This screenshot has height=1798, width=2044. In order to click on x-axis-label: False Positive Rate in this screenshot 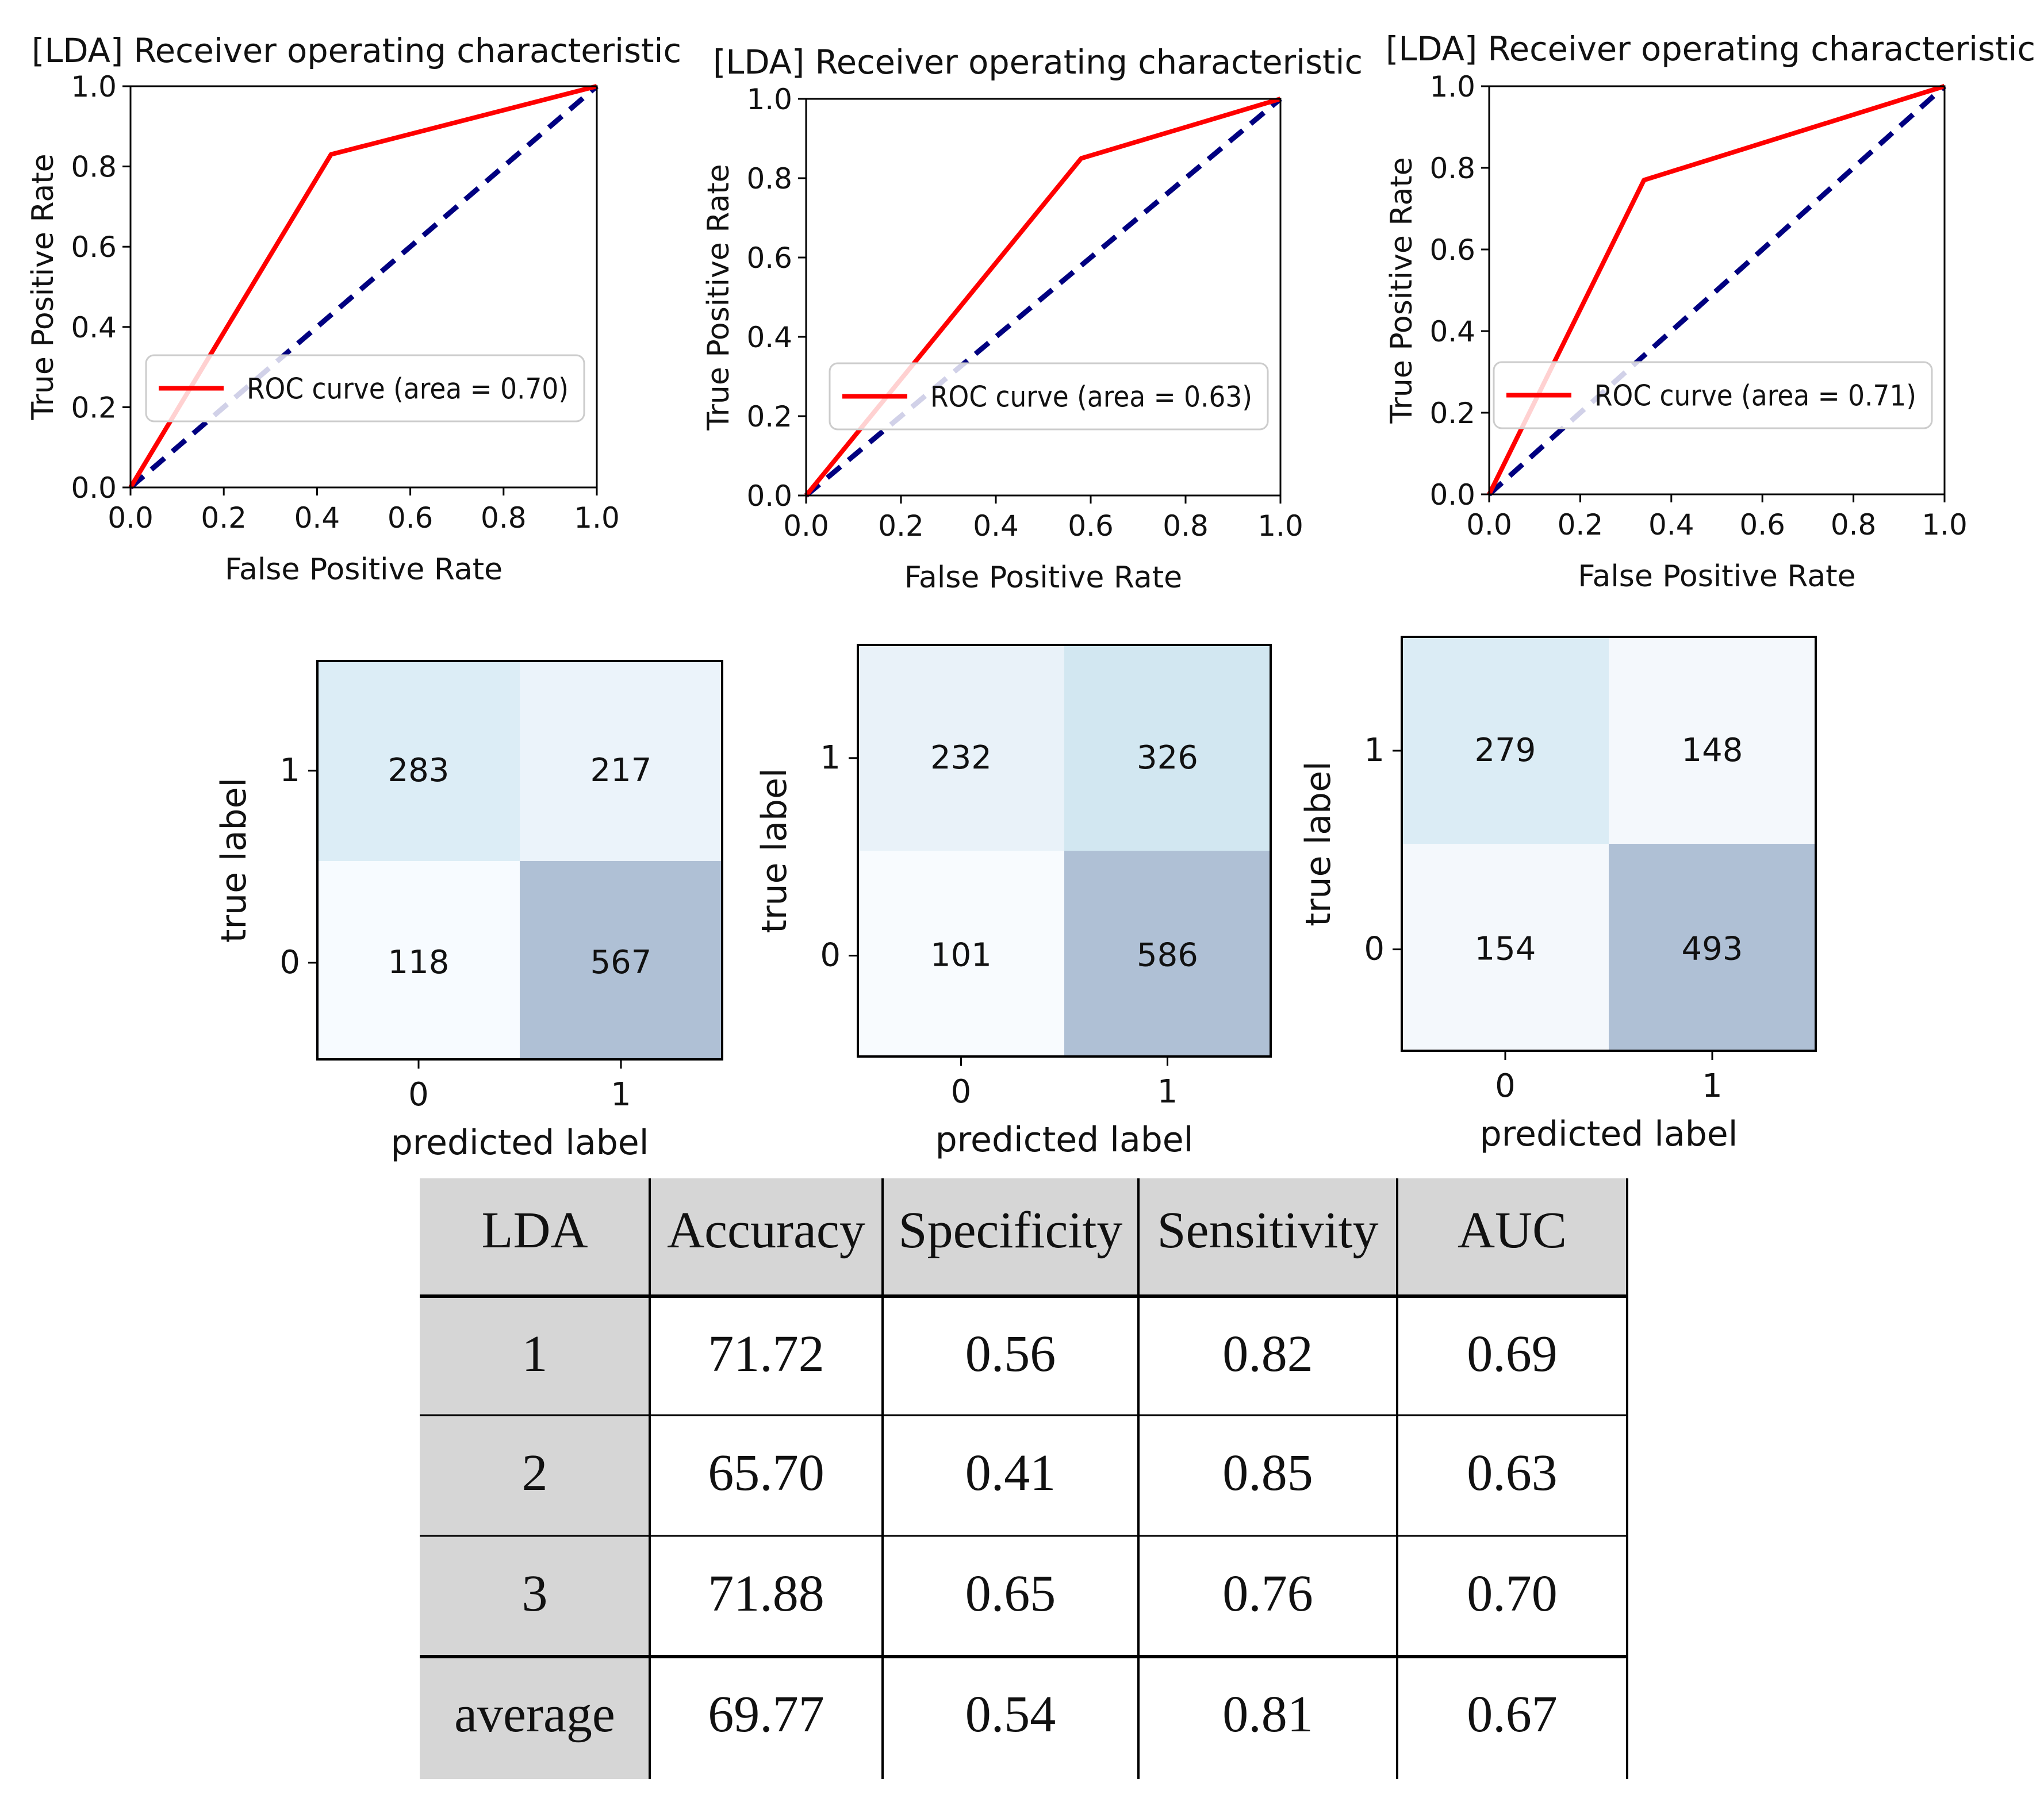, I will do `click(1043, 577)`.